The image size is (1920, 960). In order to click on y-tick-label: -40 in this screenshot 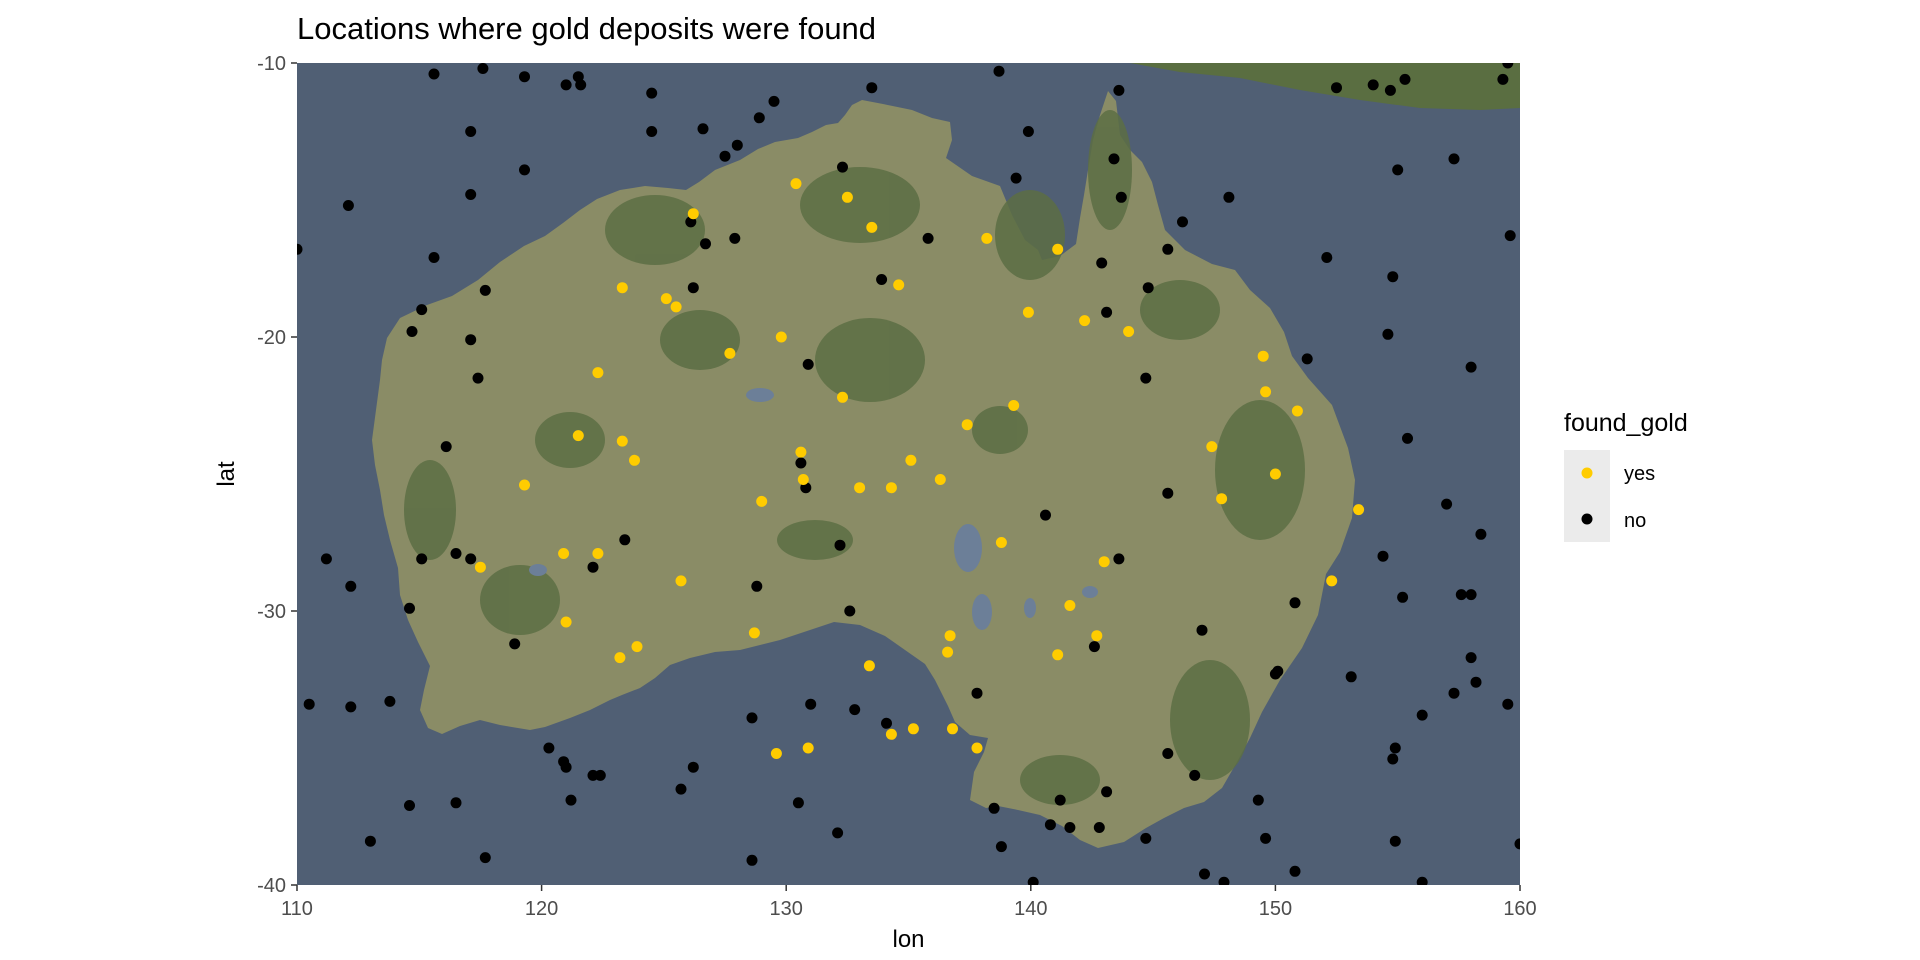, I will do `click(271, 886)`.